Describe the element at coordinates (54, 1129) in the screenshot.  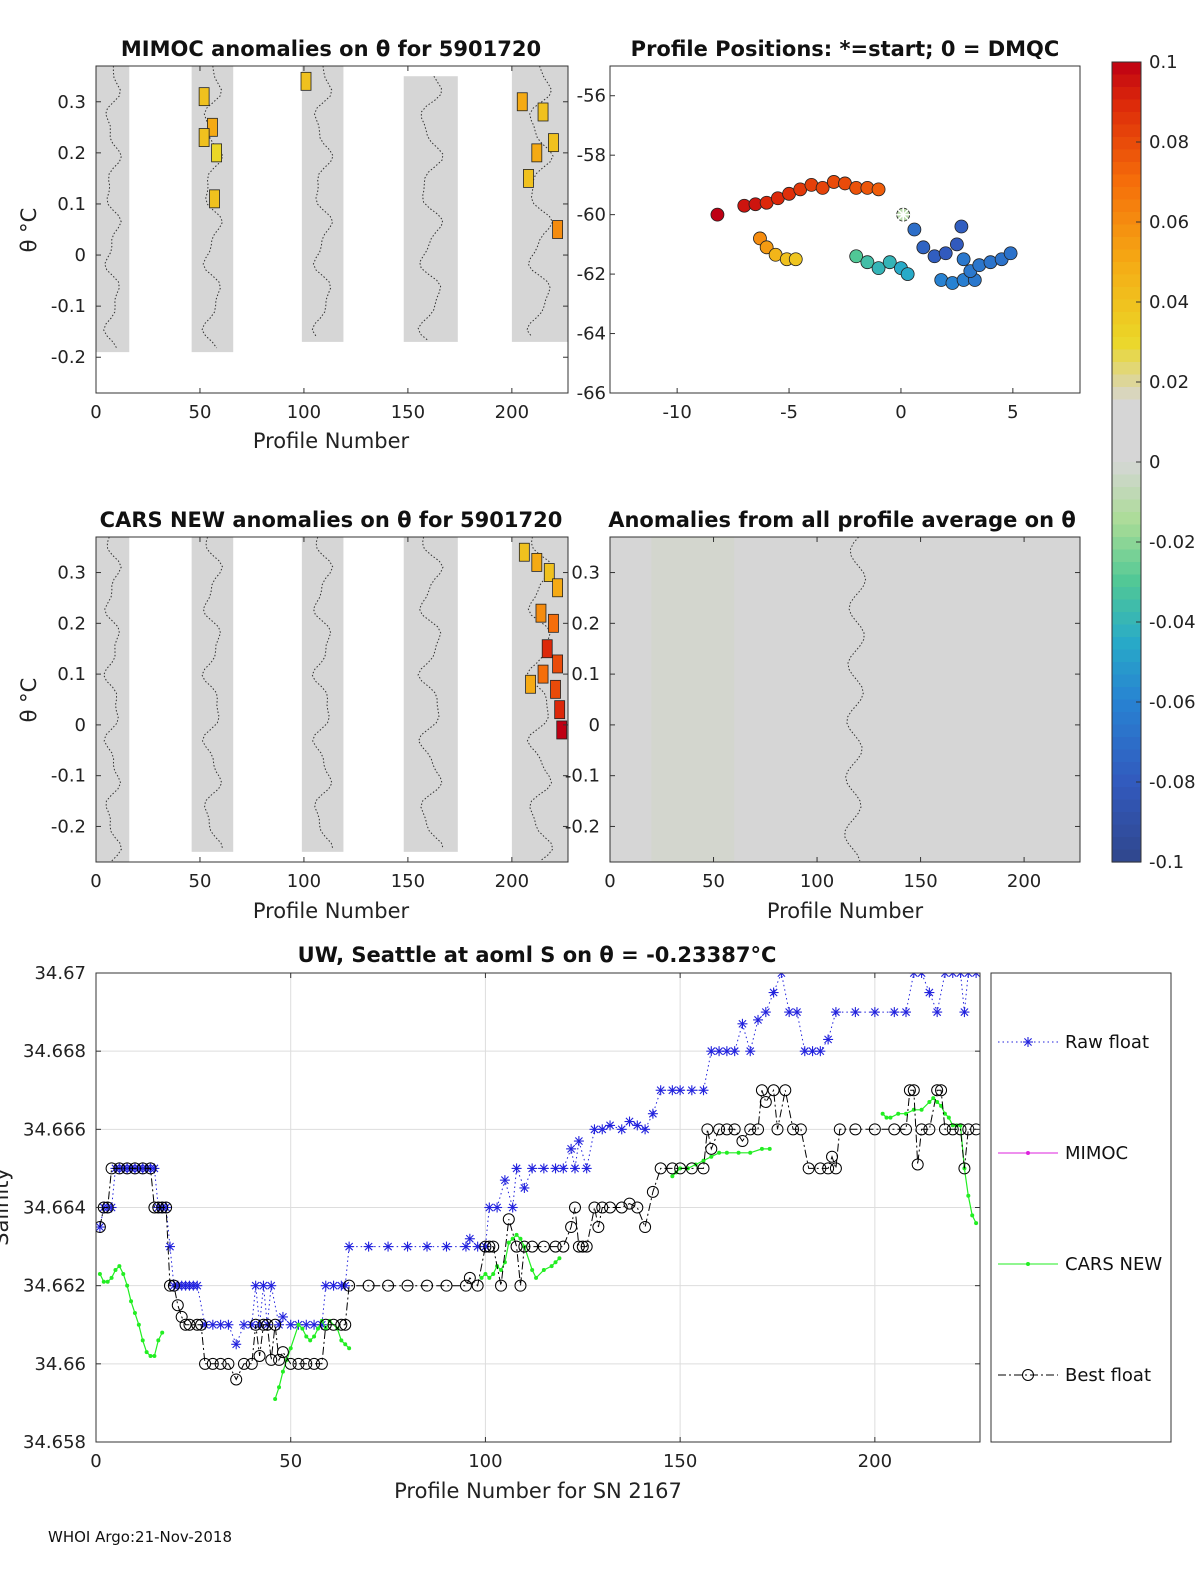
I see `y-tick-label: 34.666` at that location.